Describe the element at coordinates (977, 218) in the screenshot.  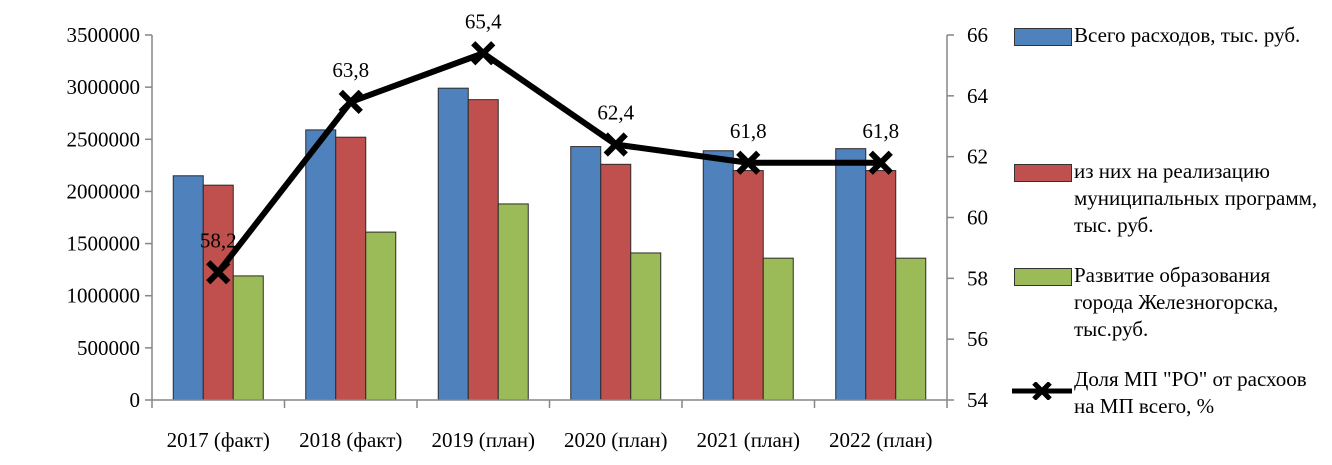
I see `y-right-tick-label: 60` at that location.